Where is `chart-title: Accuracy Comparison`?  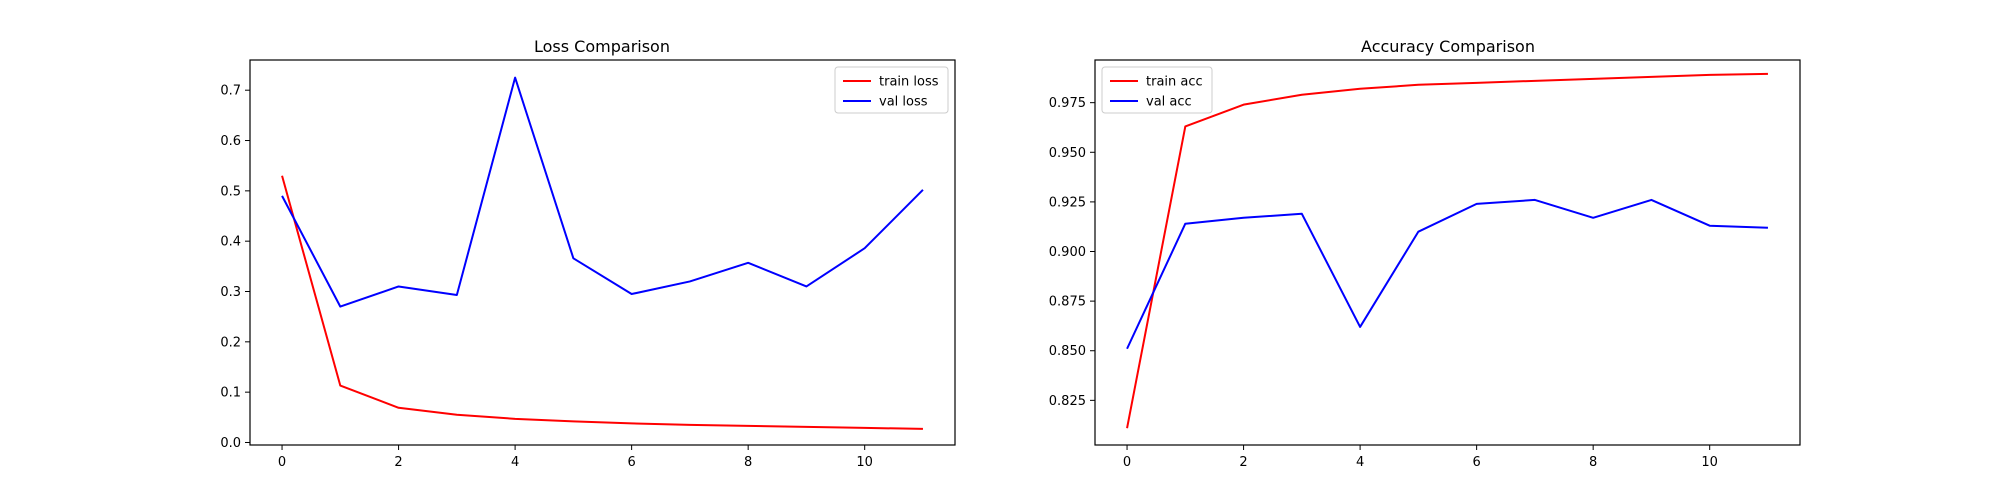
chart-title: Accuracy Comparison is located at coordinates (1448, 46).